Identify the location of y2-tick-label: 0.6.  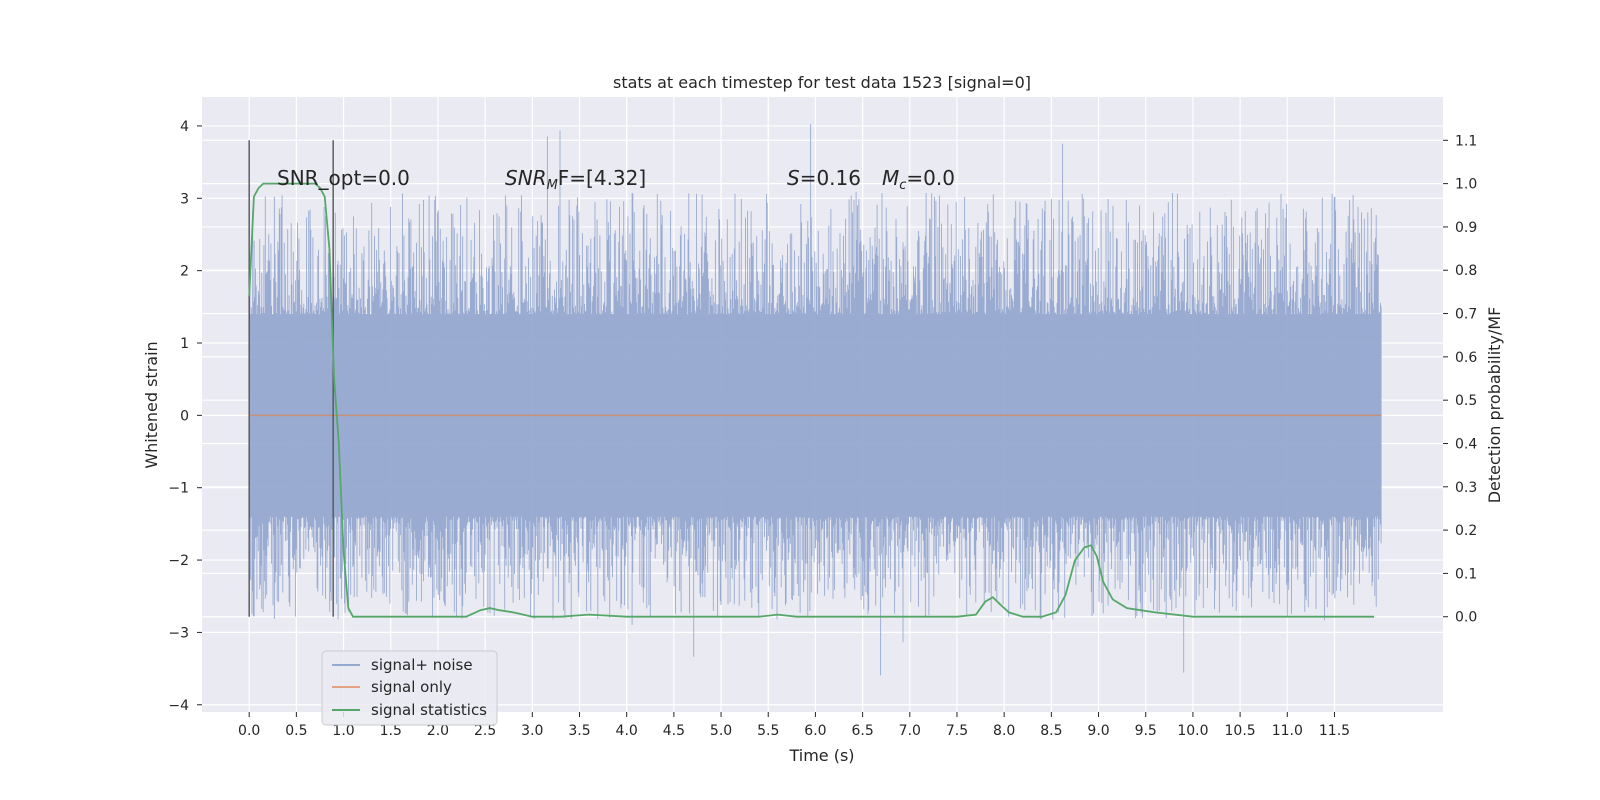
(1466, 358).